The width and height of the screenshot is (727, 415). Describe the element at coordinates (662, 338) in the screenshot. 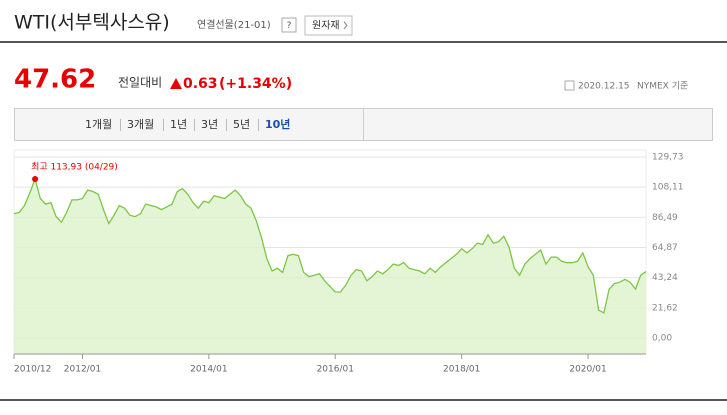

I see `y-tick-label: 0,00` at that location.